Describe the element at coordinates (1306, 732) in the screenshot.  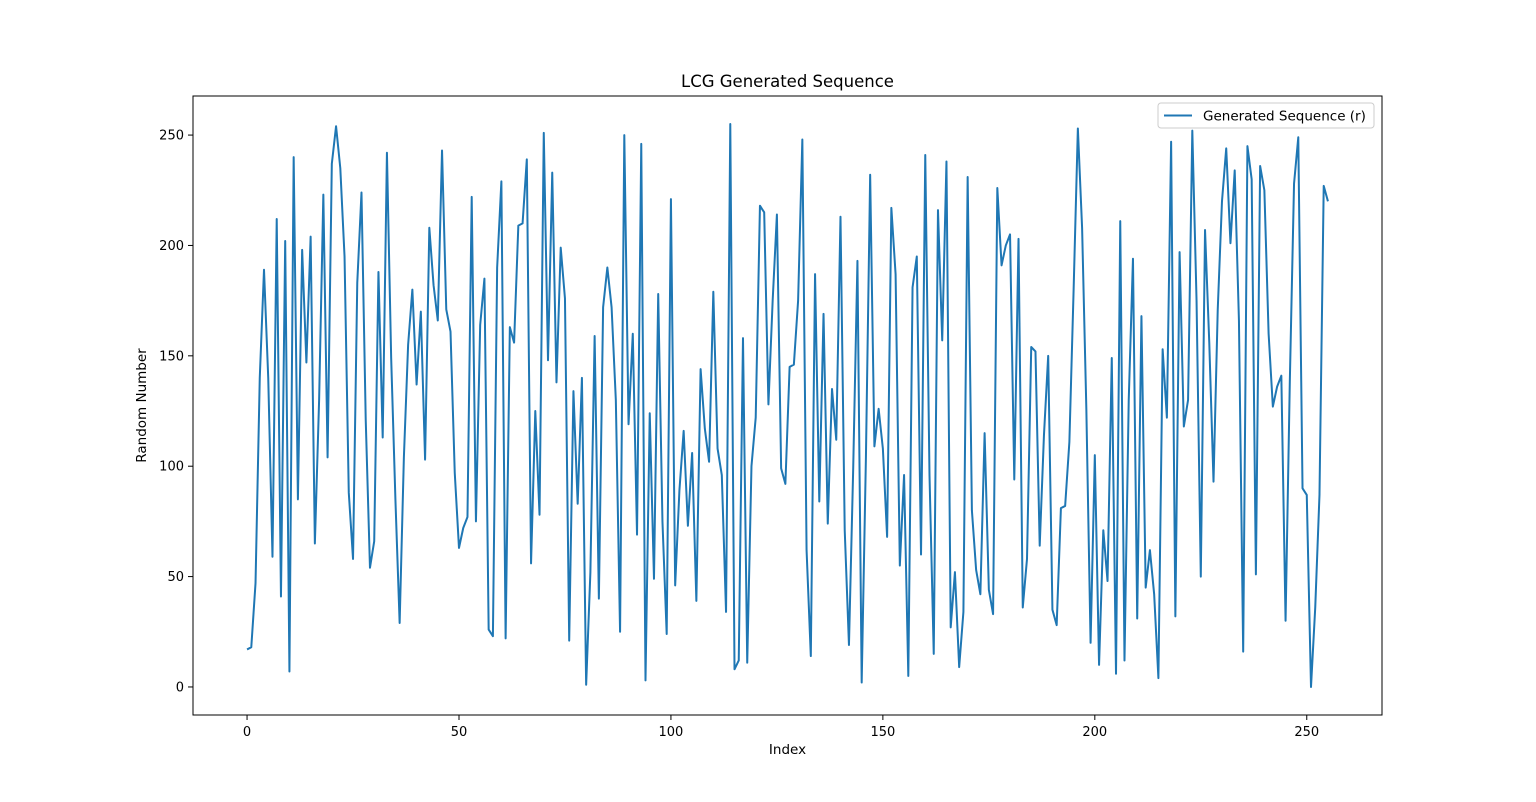
I see `x-tick-label: 250` at that location.